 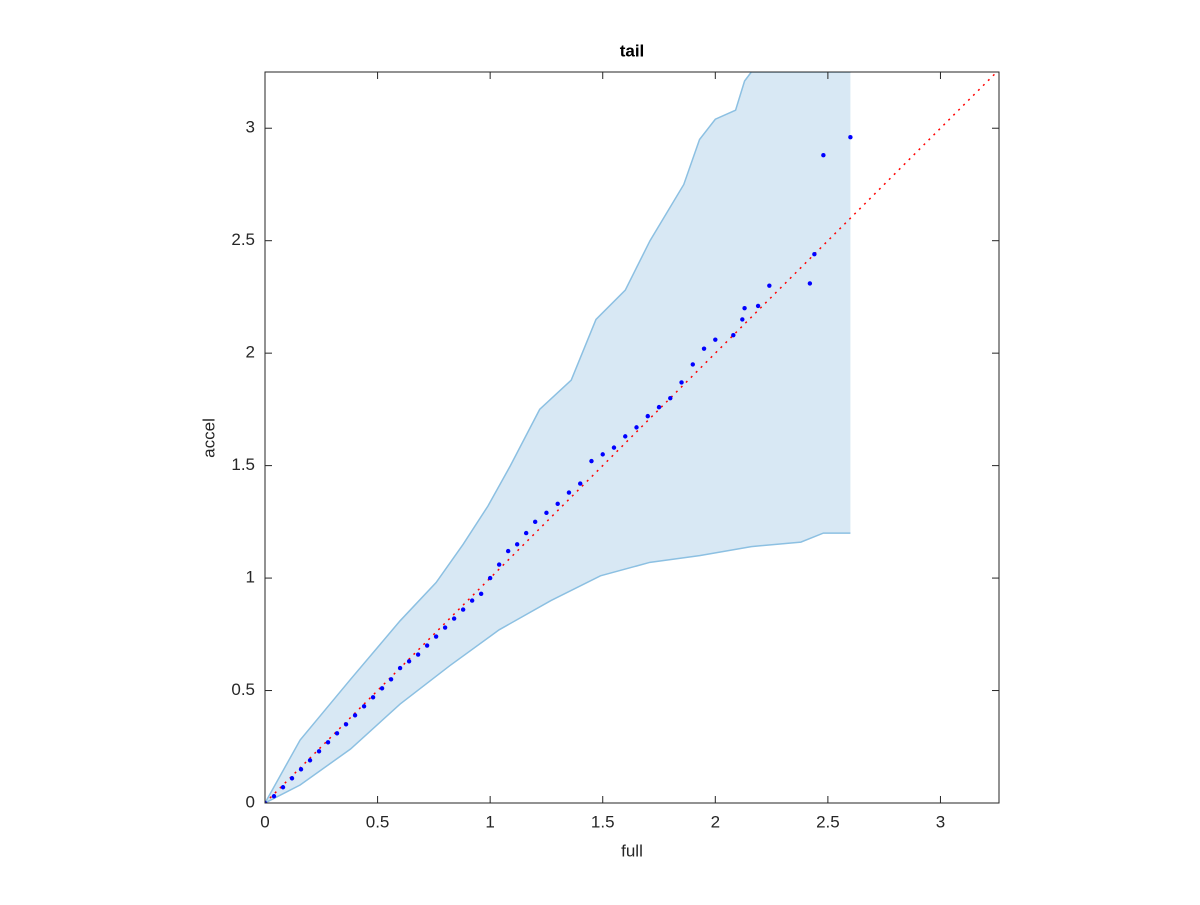 What do you see at coordinates (243, 689) in the screenshot?
I see `y-tick-label: 0.5` at bounding box center [243, 689].